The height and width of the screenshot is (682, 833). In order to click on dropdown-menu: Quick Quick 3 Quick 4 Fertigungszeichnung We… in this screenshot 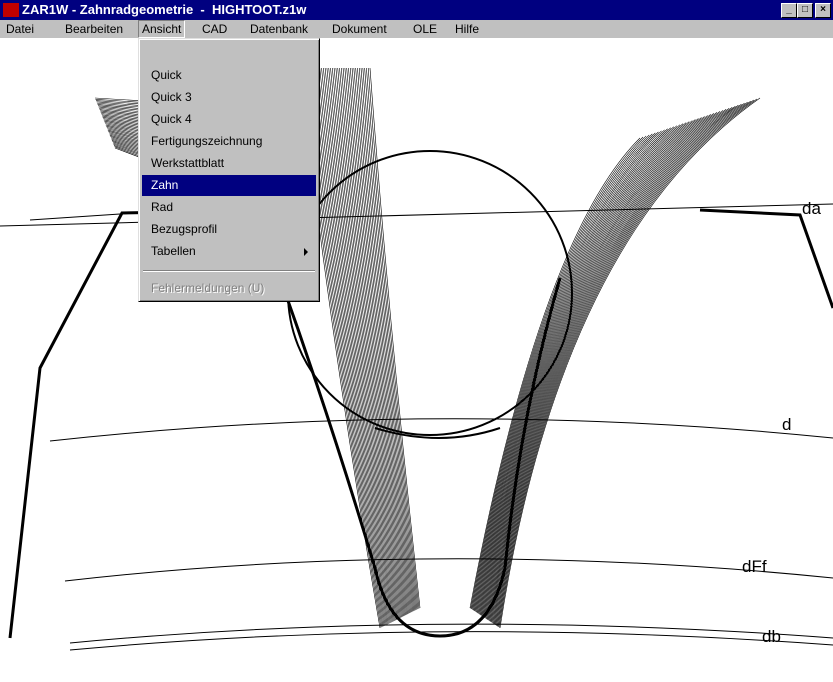, I will do `click(229, 170)`.